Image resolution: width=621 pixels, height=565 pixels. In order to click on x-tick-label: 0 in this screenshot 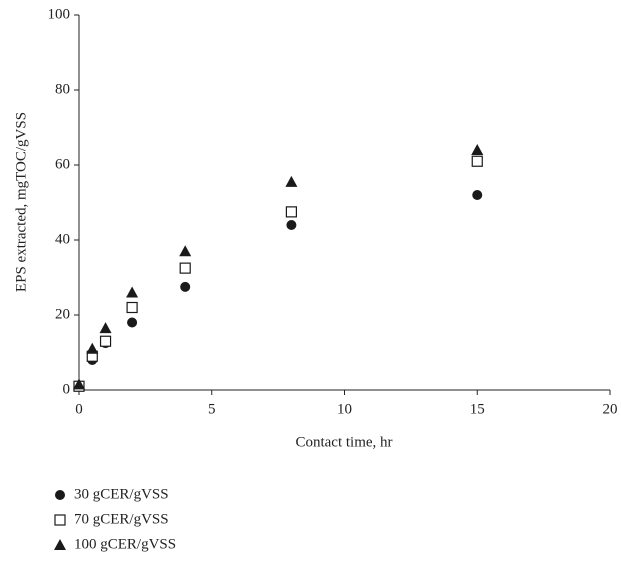, I will do `click(79, 409)`.